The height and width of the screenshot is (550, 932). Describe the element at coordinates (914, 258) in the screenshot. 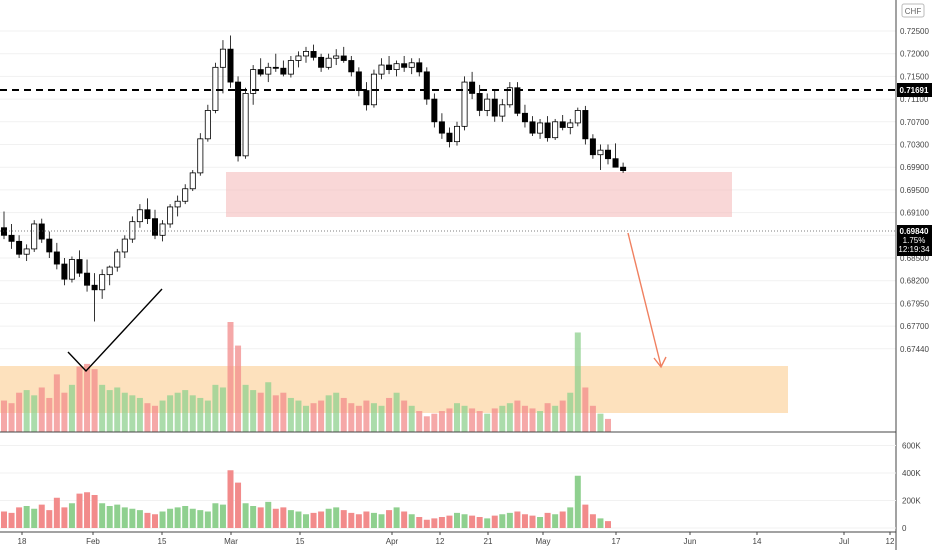

I see `price-tick-label: 0.68500` at that location.